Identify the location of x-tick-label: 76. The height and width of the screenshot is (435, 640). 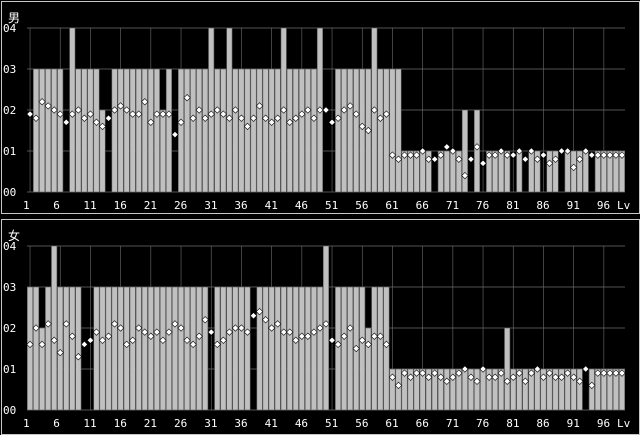
(482, 423).